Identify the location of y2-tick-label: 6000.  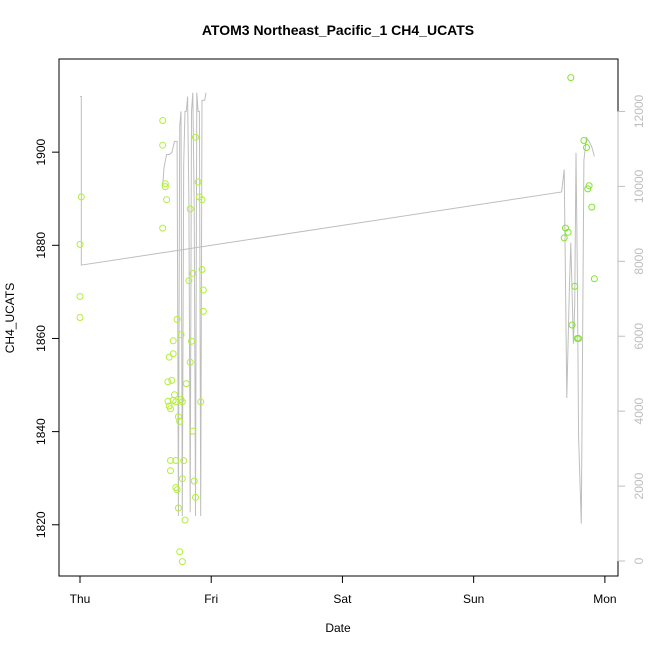
(639, 336).